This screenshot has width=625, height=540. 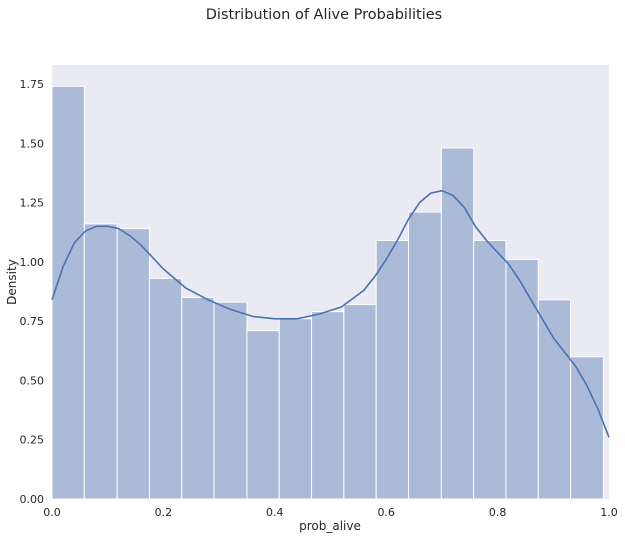 I want to click on y-tick-label: 1.00, so click(x=32, y=262).